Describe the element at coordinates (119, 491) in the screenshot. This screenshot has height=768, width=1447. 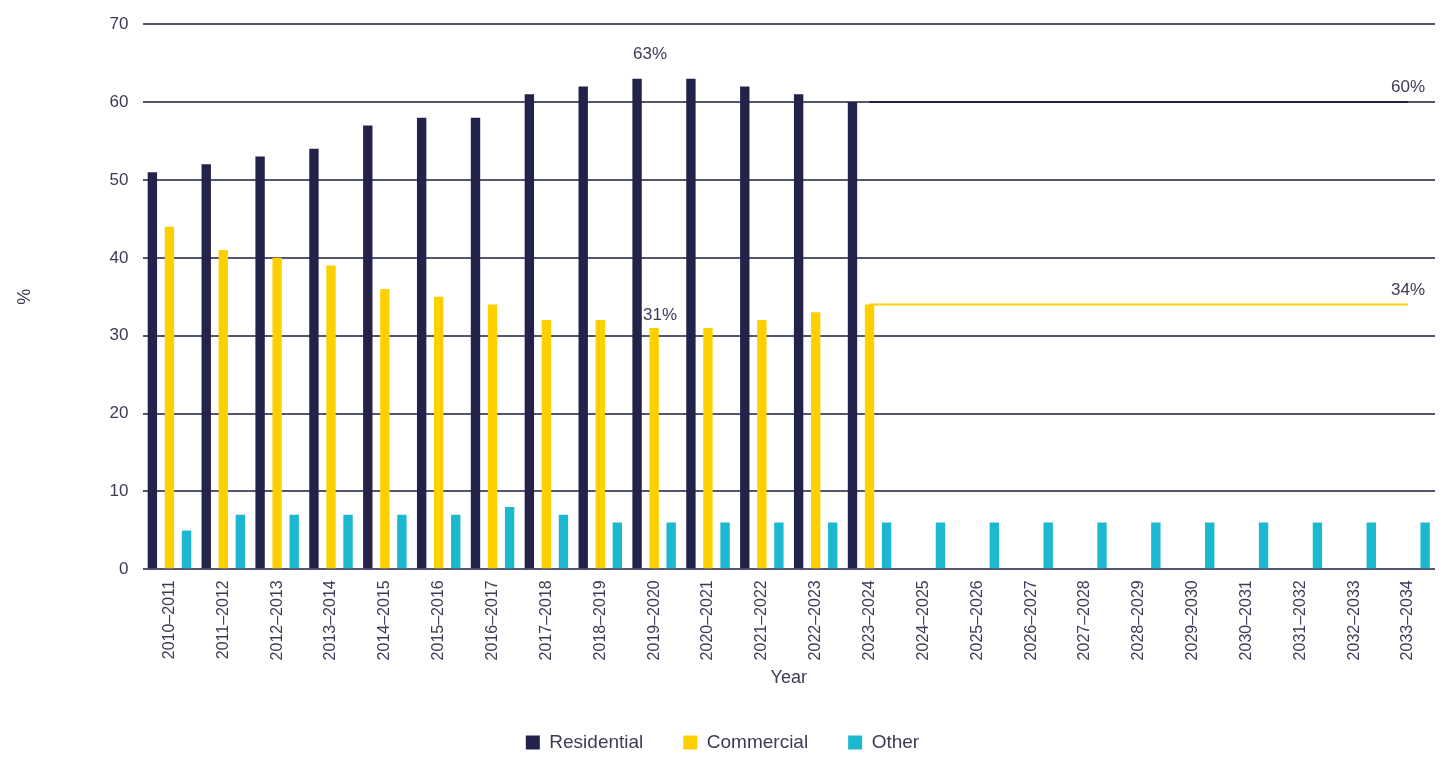
I see `y-tick-label: 10` at that location.